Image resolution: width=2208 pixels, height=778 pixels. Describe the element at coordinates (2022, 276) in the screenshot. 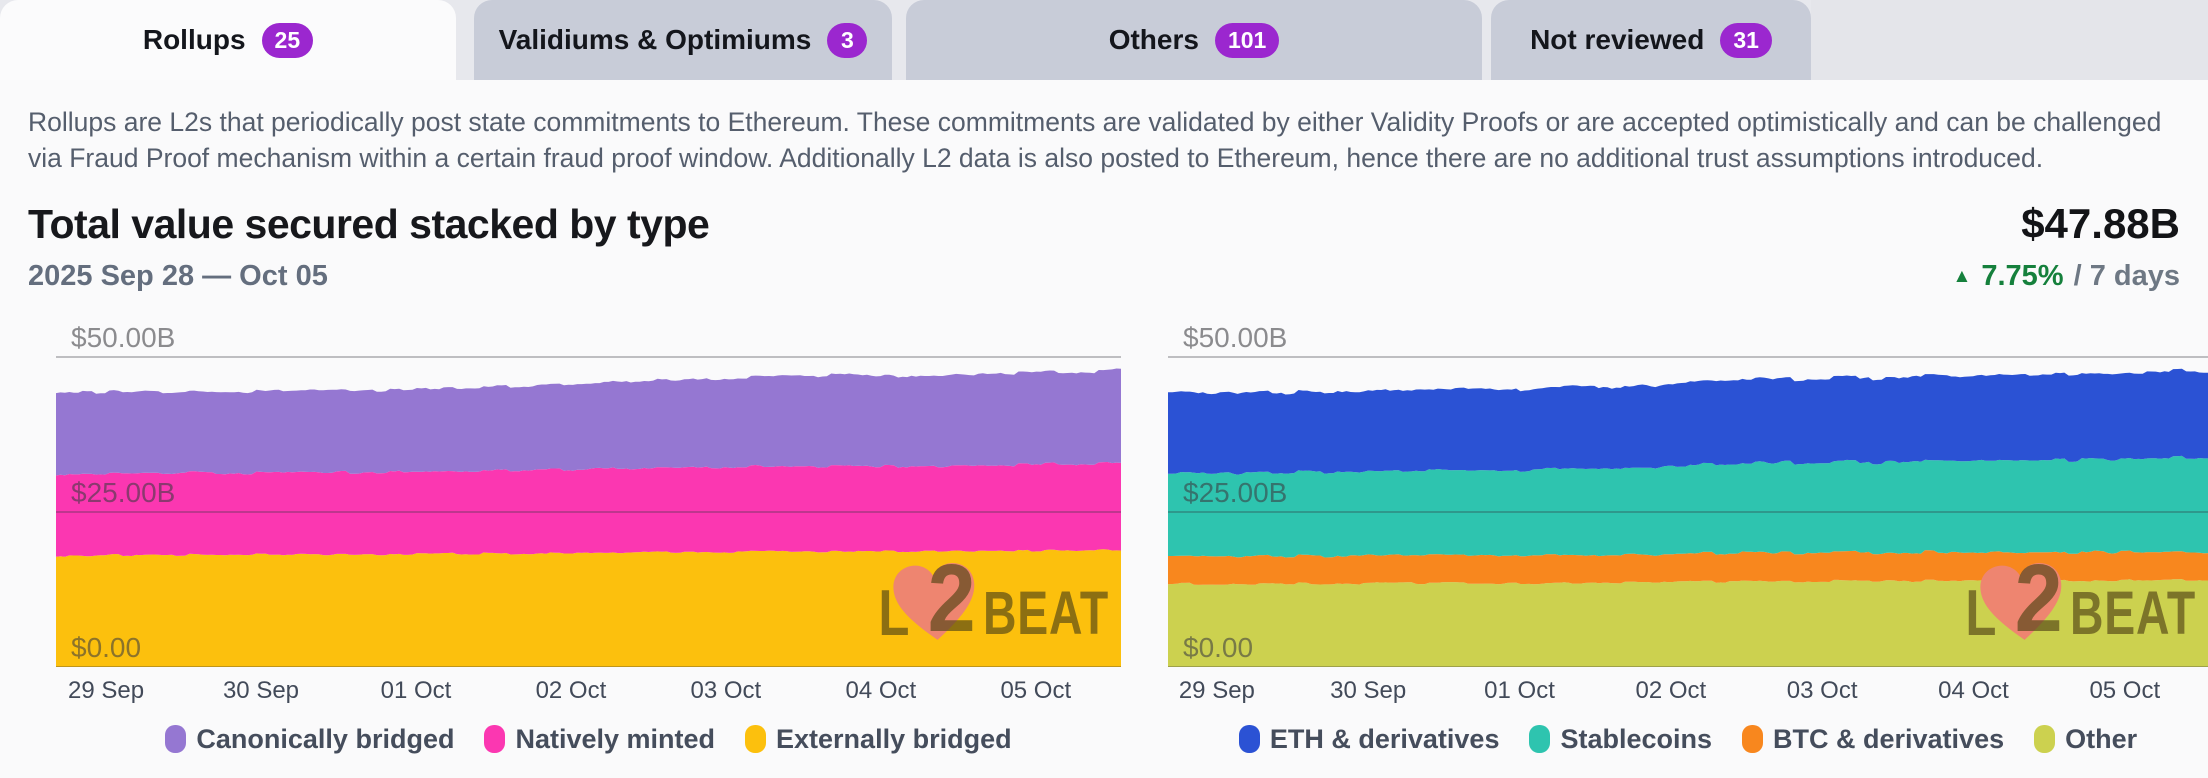

I see `change-percent: 7.75%` at that location.